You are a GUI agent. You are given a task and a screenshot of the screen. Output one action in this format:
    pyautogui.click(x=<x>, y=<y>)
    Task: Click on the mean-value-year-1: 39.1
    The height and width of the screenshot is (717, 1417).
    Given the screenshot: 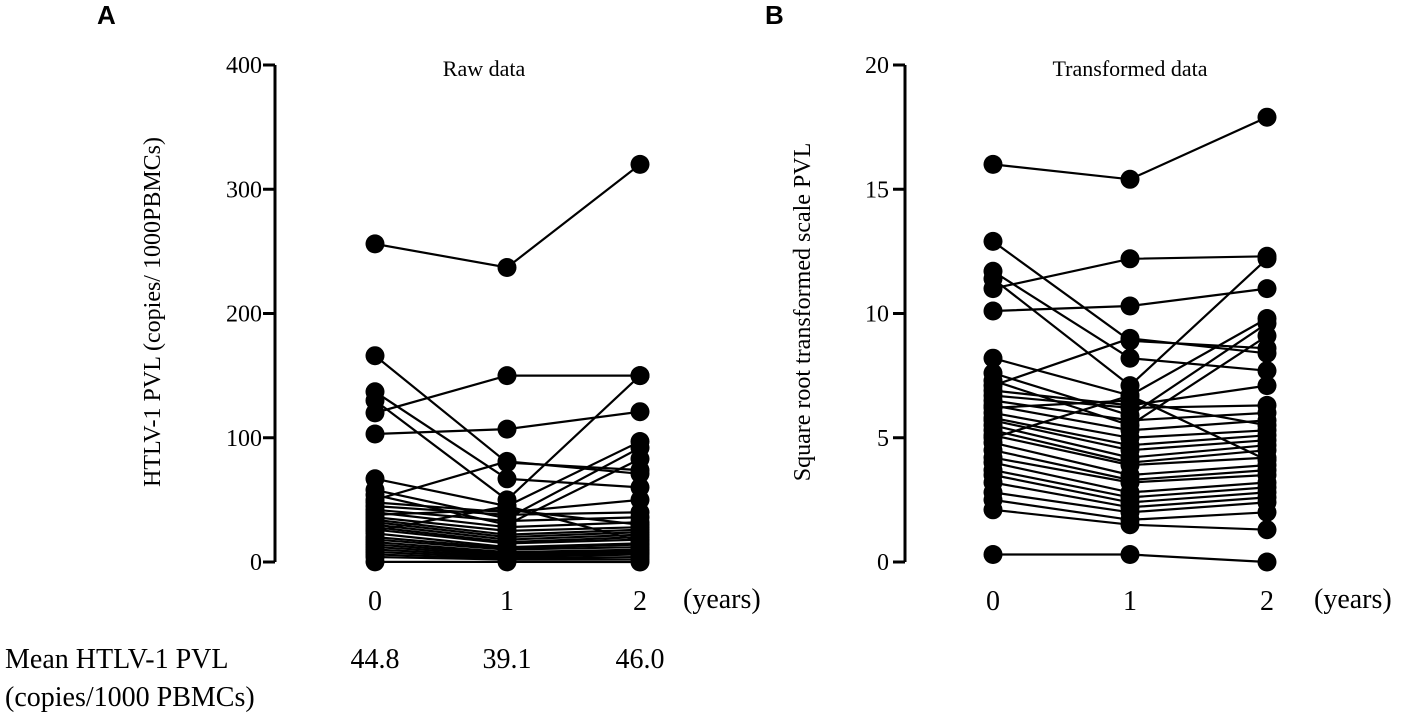 What is the action you would take?
    pyautogui.click(x=507, y=659)
    